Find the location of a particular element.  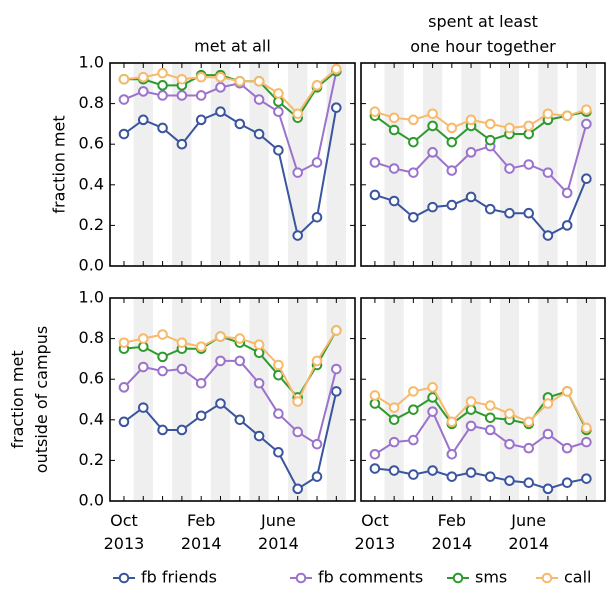

y-axis-label: fraction met outside of campus is located at coordinates (29, 399).